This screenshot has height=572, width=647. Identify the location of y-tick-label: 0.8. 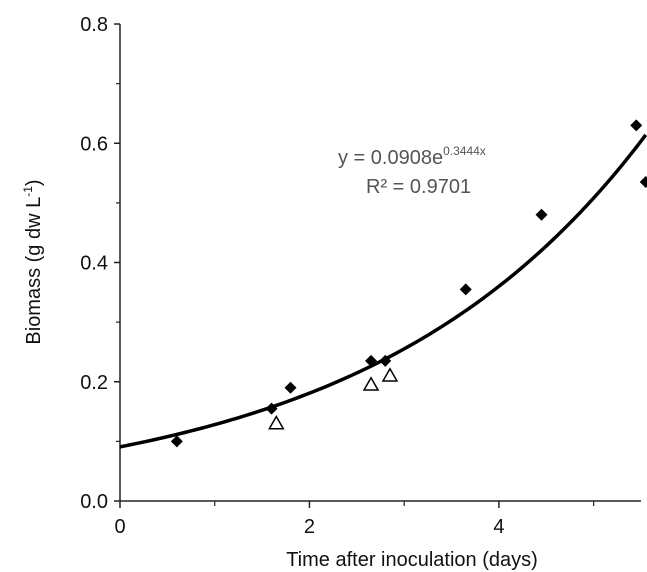
(94, 25).